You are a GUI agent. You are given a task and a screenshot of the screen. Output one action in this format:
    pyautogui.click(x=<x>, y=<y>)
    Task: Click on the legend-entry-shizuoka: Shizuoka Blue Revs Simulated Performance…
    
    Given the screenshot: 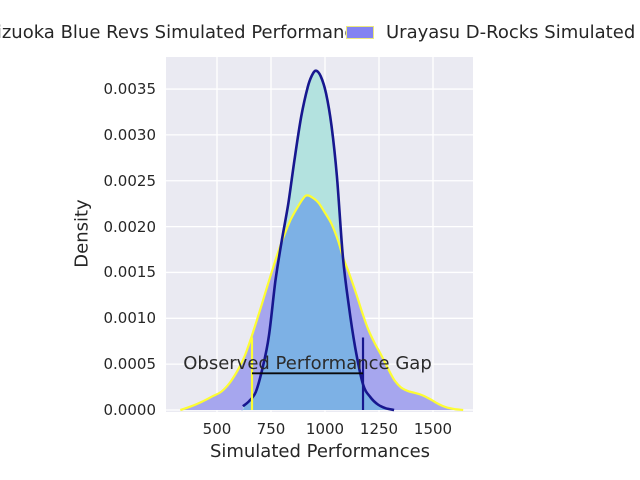 What is the action you would take?
    pyautogui.click(x=187, y=32)
    